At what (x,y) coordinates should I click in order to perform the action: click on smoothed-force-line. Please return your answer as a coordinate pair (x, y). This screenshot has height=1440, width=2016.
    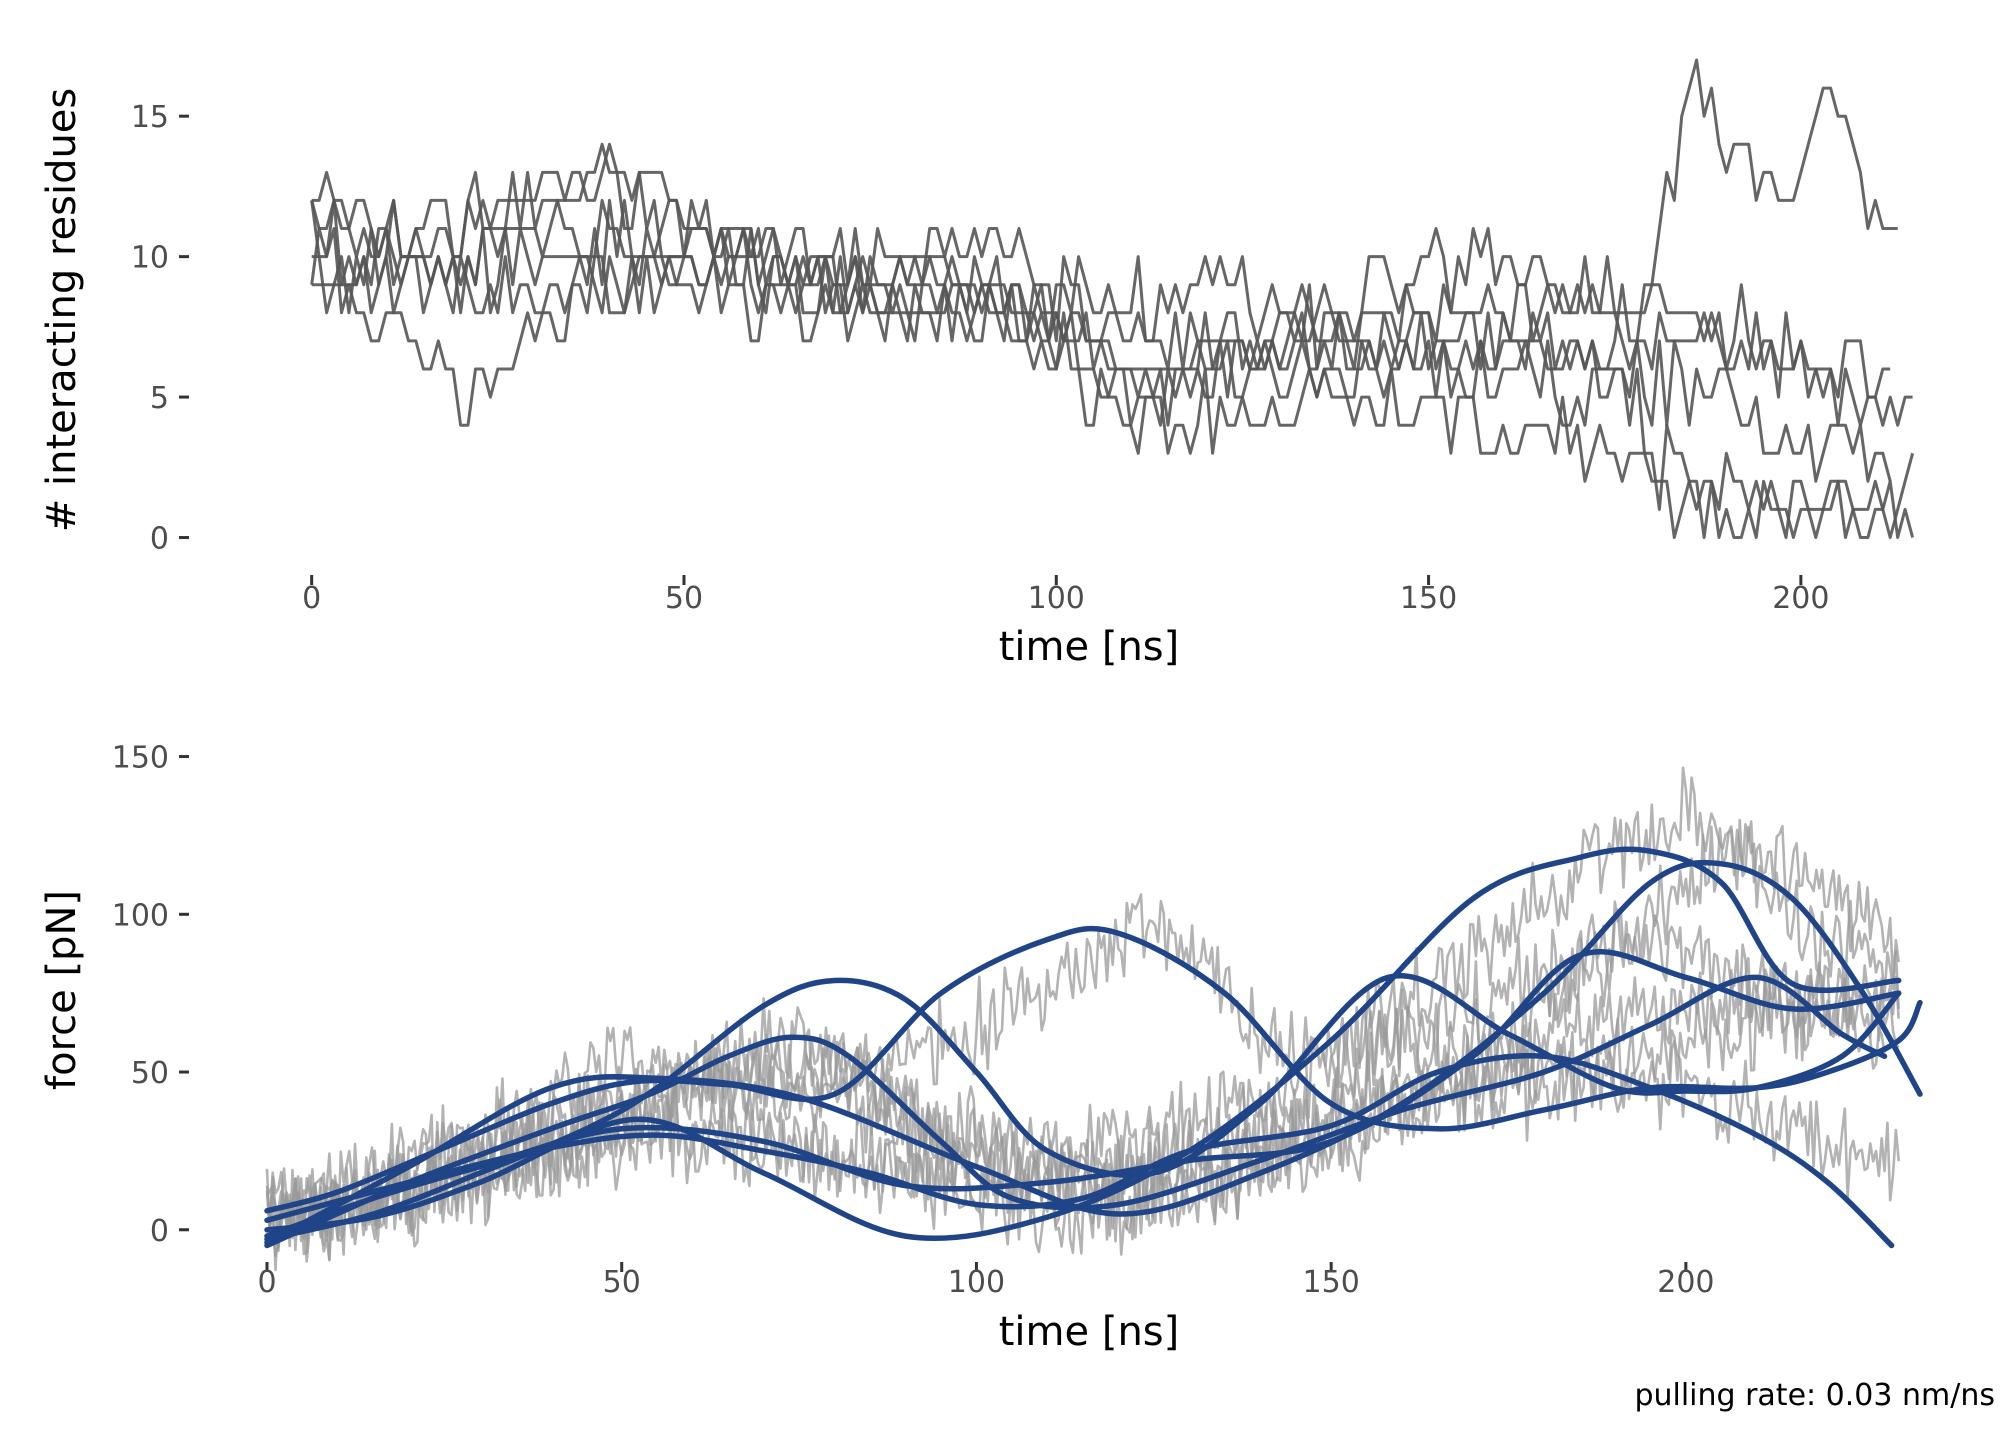
    Looking at the image, I should click on (1079, 1150).